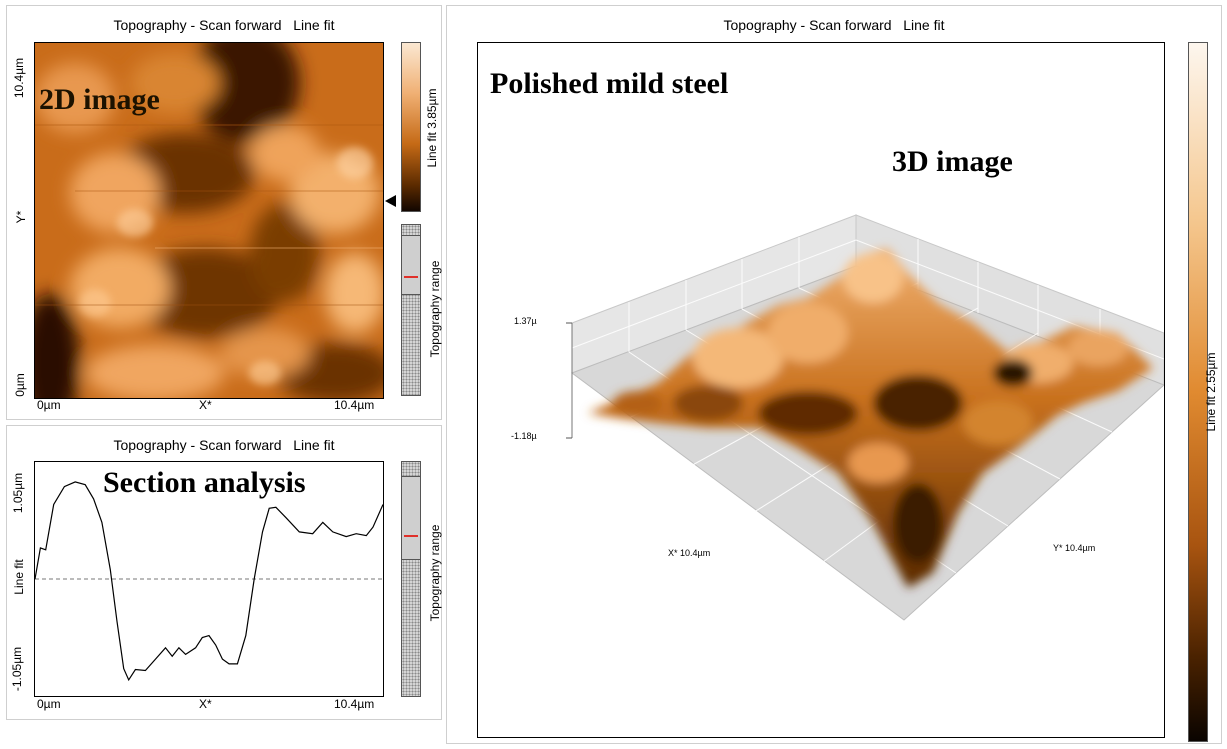 The width and height of the screenshot is (1227, 749). Describe the element at coordinates (1211, 392) in the screenshot. I see `colorbar-3d-label: Line fit 2.55µm` at that location.